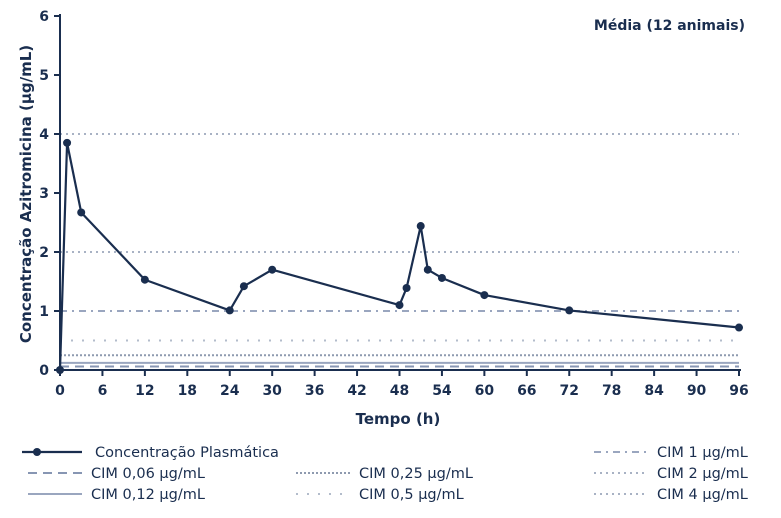  I want to click on legend-item-6: CIM 2 µg/mL, so click(671, 474).